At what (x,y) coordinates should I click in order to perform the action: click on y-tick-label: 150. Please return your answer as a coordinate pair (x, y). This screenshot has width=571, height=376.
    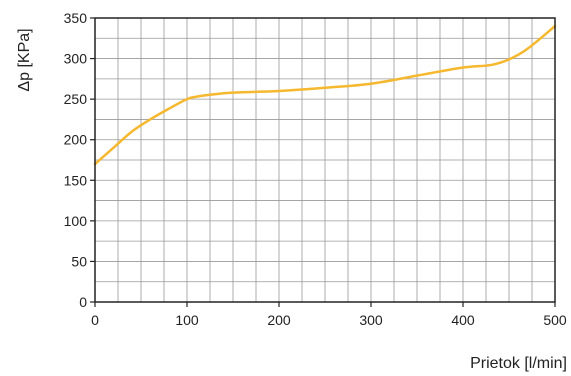
    Looking at the image, I should click on (76, 180).